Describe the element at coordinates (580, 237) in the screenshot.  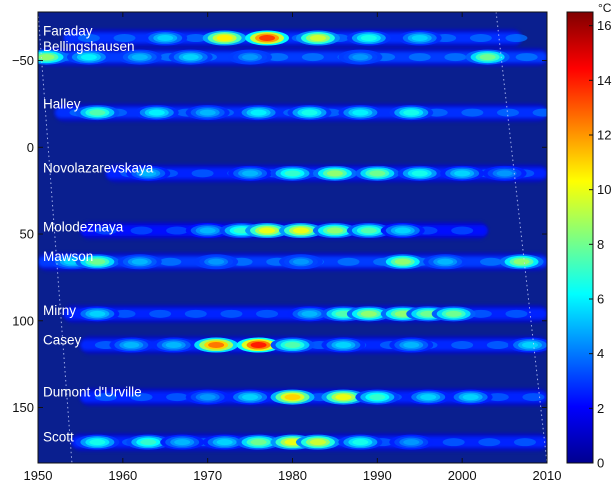
I see `colorbar` at that location.